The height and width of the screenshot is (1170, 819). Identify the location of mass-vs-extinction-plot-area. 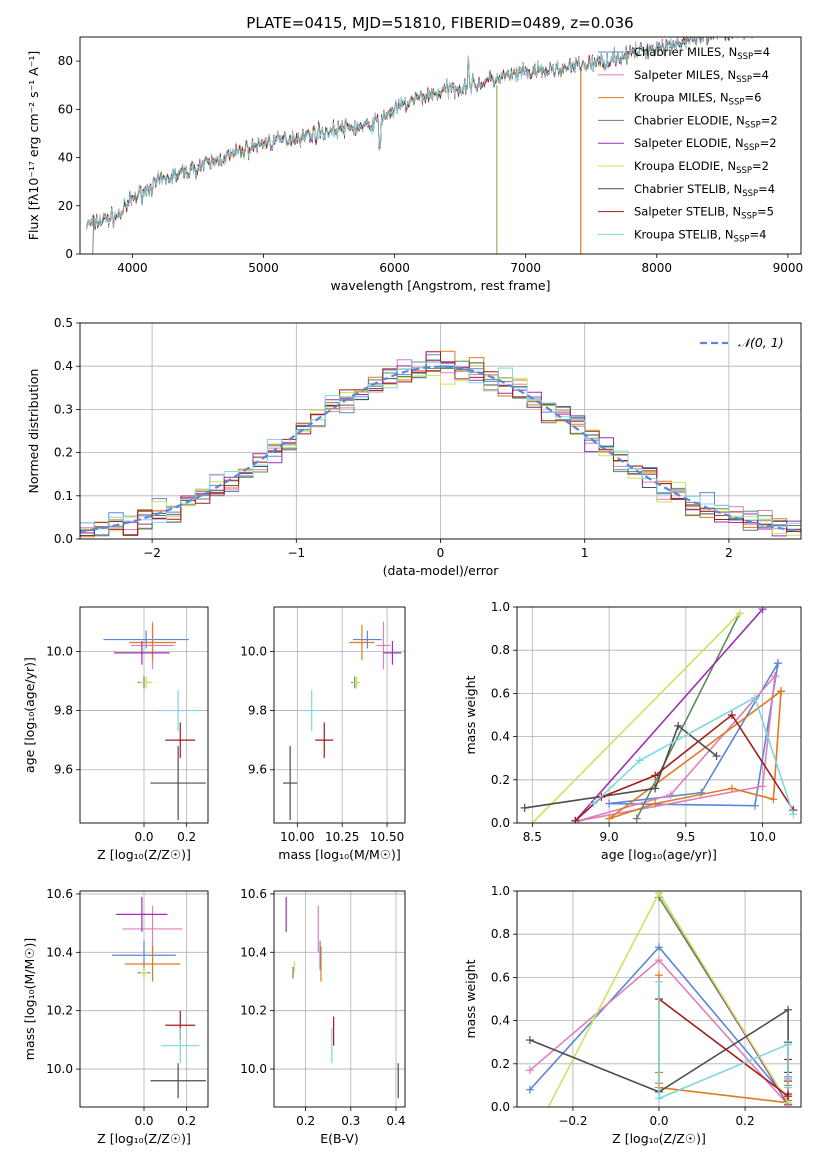
(342, 997).